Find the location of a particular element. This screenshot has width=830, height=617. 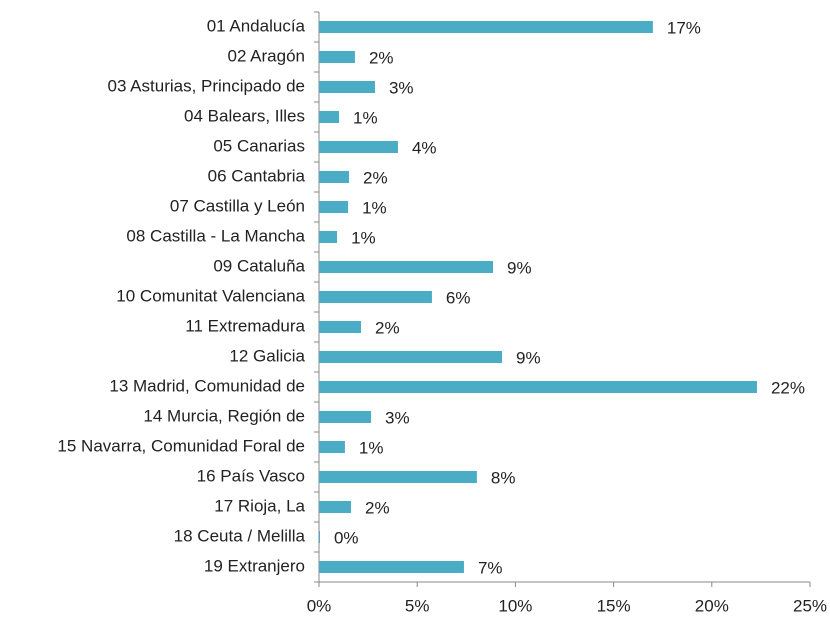

y-tick-label: 17 Rioja, La is located at coordinates (259, 505).